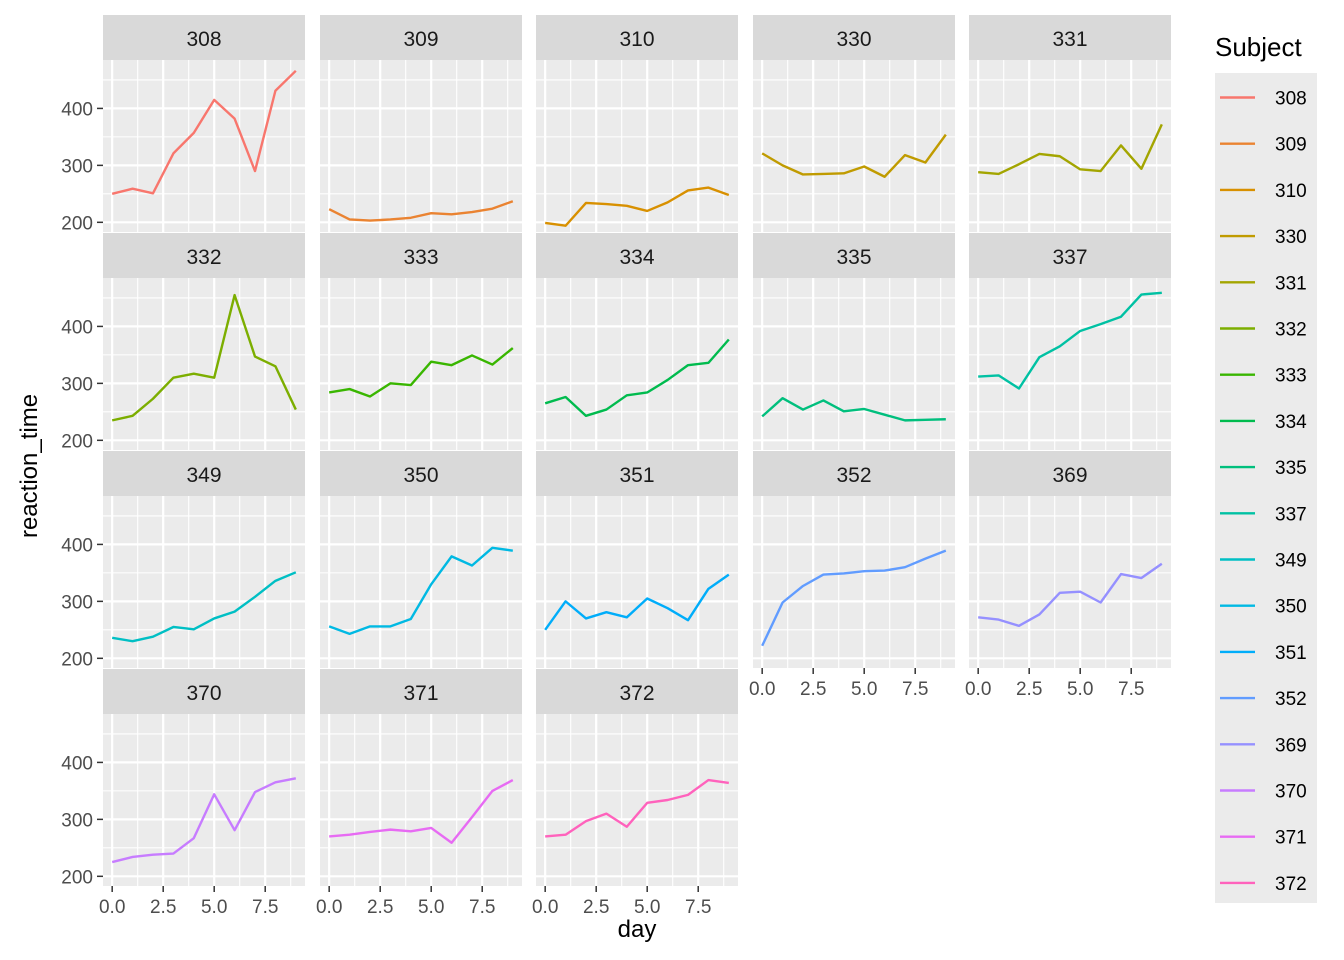 The height and width of the screenshot is (960, 1344). What do you see at coordinates (1263, 607) in the screenshot?
I see `legend-item-350: 350` at bounding box center [1263, 607].